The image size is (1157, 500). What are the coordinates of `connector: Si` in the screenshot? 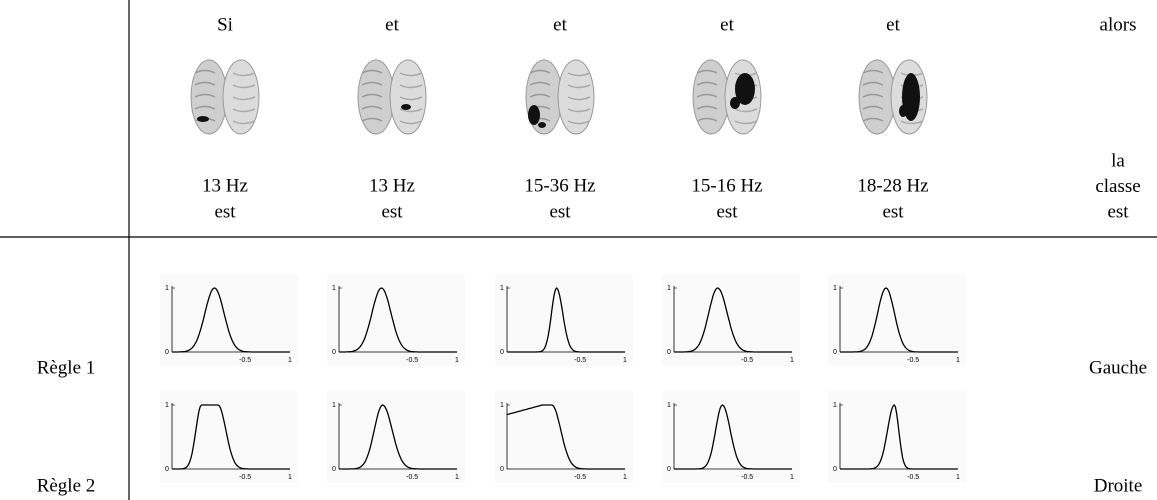 It's located at (225, 24).